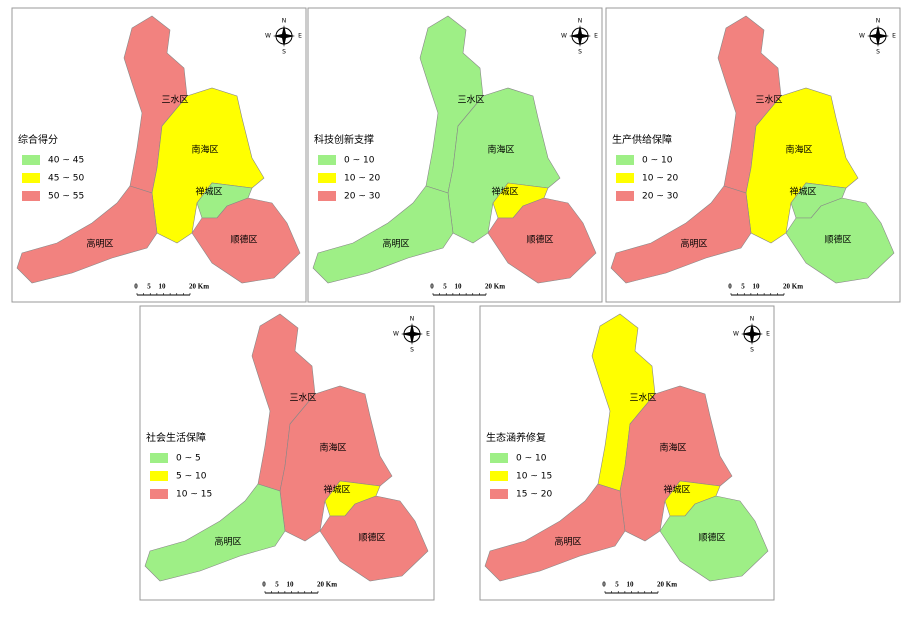  Describe the element at coordinates (66, 197) in the screenshot. I see `legend-label: 50 ~ 55` at that location.